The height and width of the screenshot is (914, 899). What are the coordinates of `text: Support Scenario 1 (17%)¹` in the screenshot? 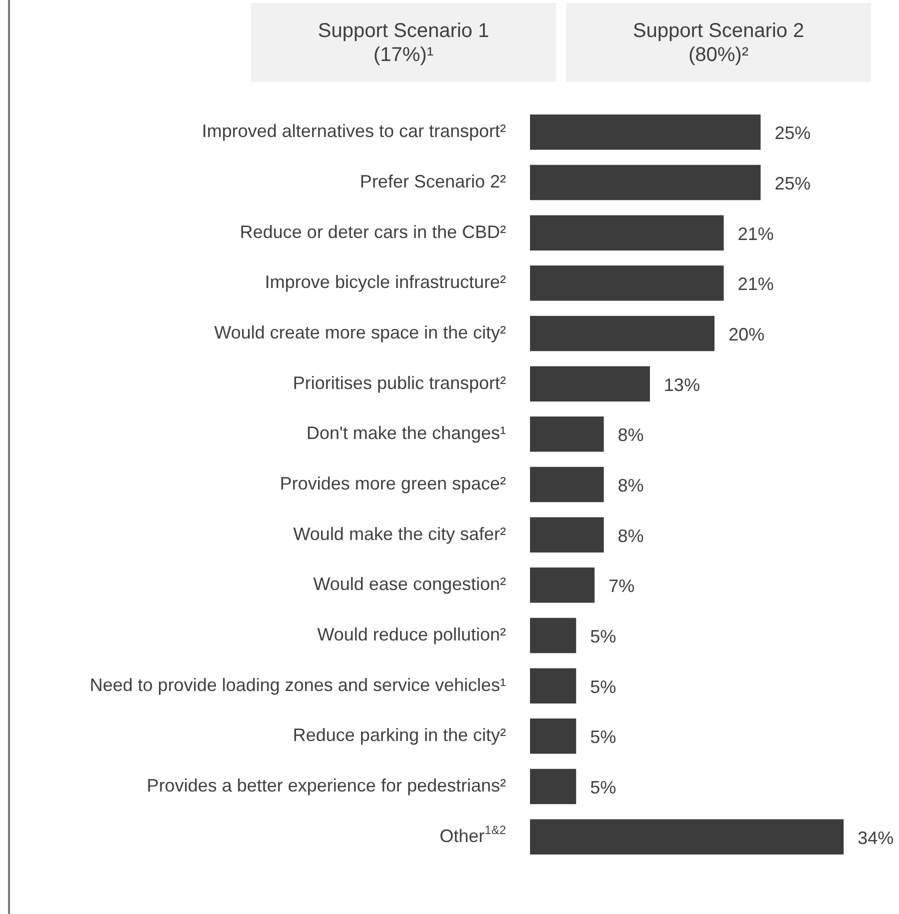 It's located at (403, 42).